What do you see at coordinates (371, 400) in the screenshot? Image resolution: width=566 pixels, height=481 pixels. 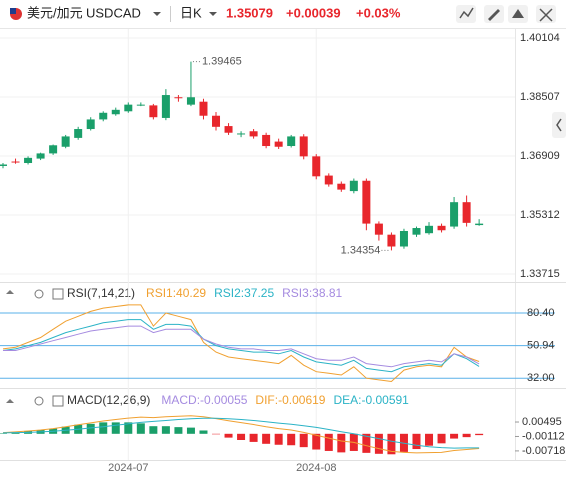 I see `legend-entry: DEA:-0.00591` at bounding box center [371, 400].